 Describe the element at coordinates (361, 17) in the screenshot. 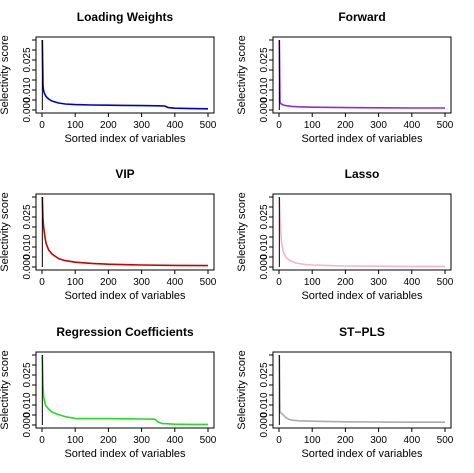

I see `panel-title: Forward` at that location.